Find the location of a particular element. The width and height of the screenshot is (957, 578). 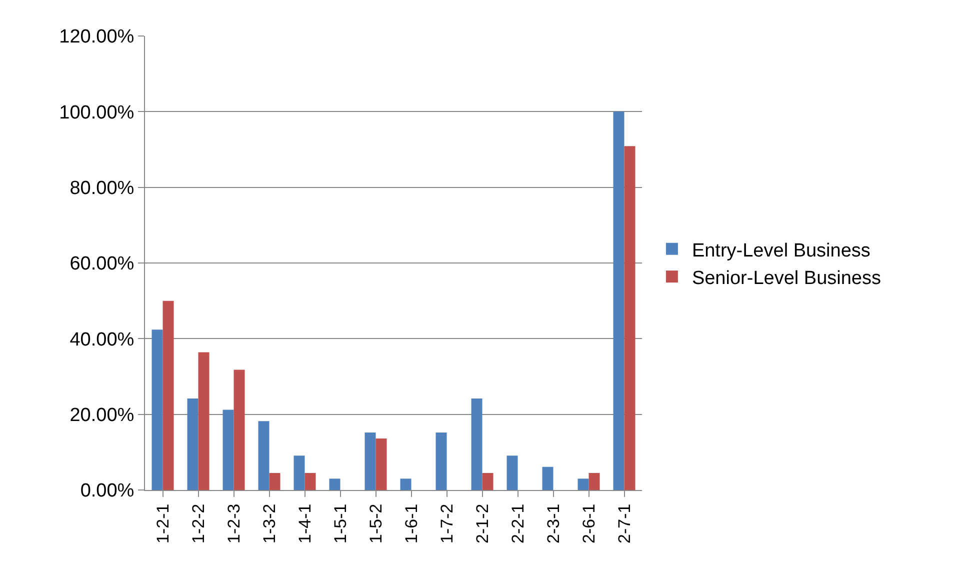

x-tick-label: 1-5-1 is located at coordinates (340, 524).